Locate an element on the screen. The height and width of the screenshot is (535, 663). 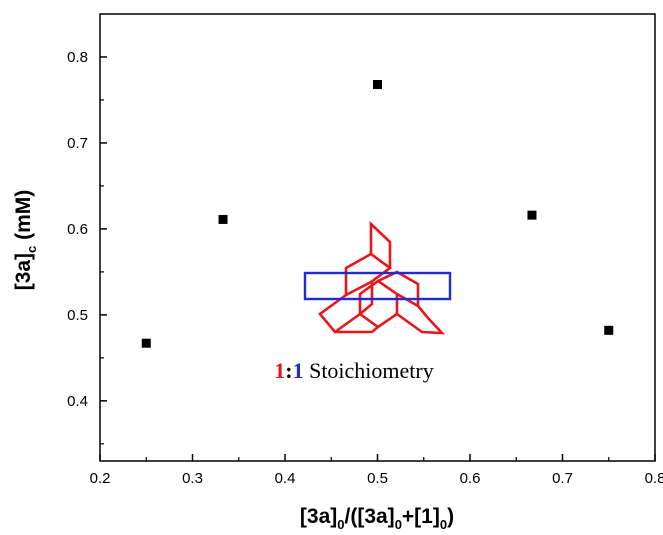
stoichiometry-annotation: 1:1 Stoichiometry is located at coordinates (353, 370).